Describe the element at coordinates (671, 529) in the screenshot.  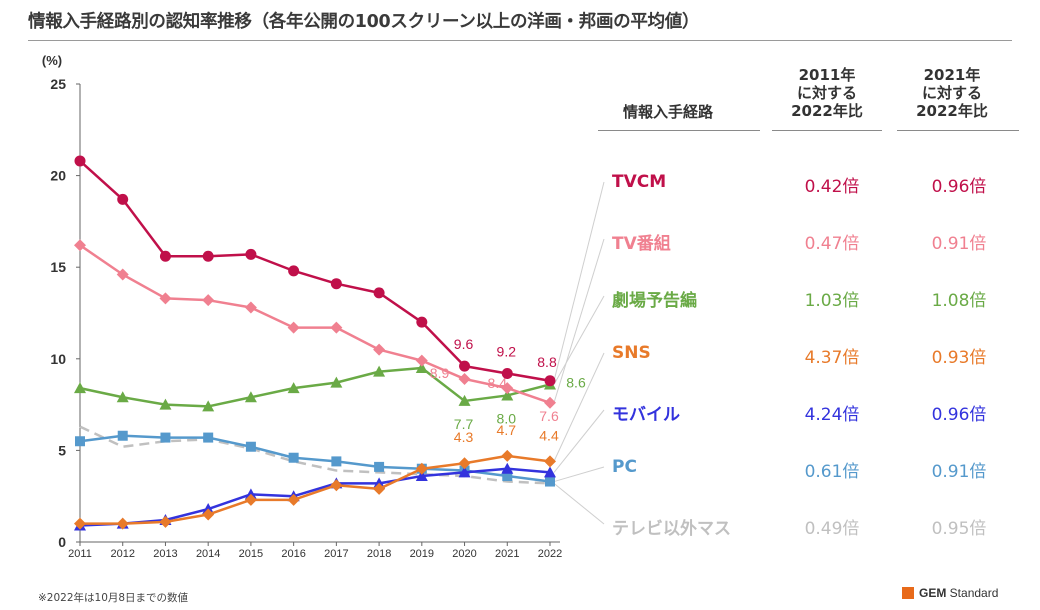
I see `row-label: テレビ以外マス` at that location.